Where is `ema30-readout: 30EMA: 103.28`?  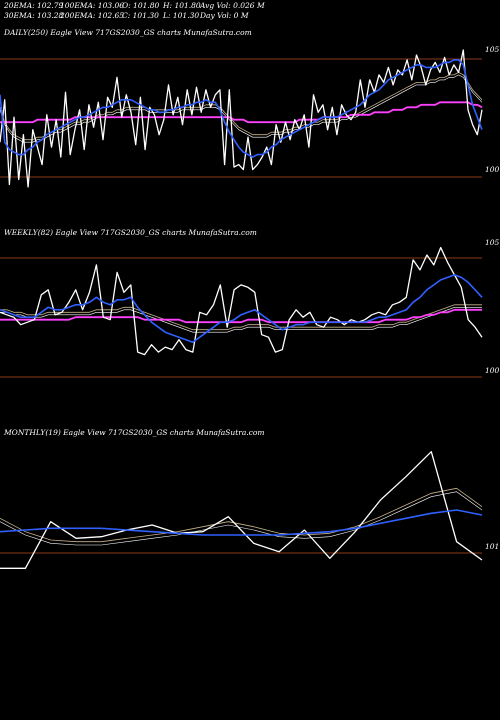
ema30-readout: 30EMA: 103.28 is located at coordinates (34, 15).